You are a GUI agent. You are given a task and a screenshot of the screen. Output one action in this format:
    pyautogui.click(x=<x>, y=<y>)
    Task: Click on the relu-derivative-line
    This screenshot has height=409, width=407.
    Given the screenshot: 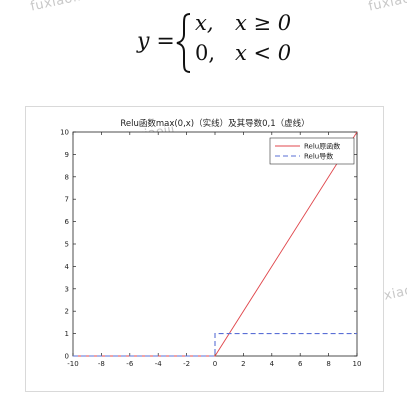 What is the action you would take?
    pyautogui.click(x=215, y=345)
    